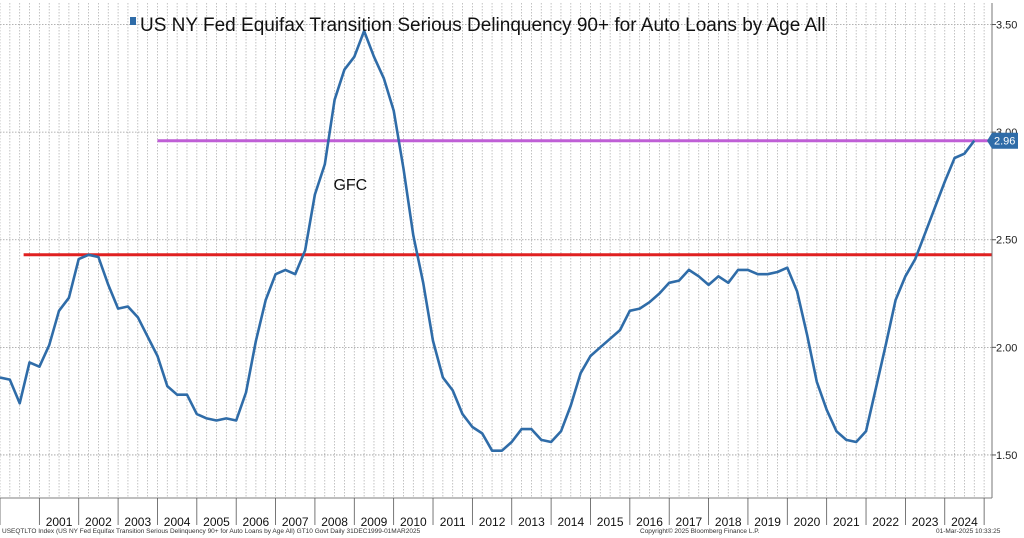 This screenshot has width=1024, height=538. I want to click on x-tick-label: 2022, so click(885, 522).